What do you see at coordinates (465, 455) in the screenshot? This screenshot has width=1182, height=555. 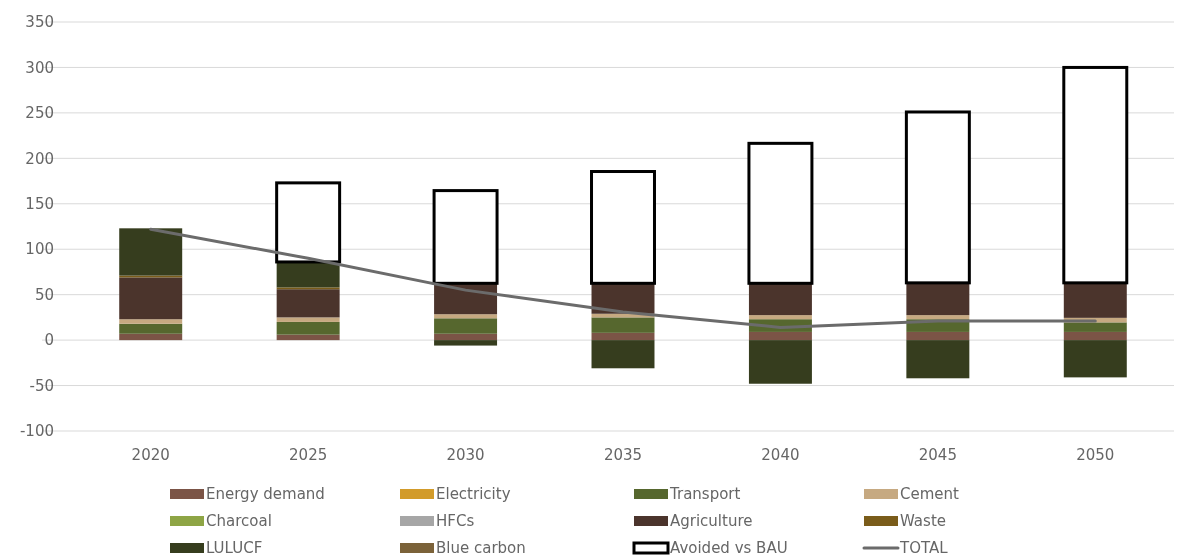 I see `x-tick-label: 2030` at bounding box center [465, 455].